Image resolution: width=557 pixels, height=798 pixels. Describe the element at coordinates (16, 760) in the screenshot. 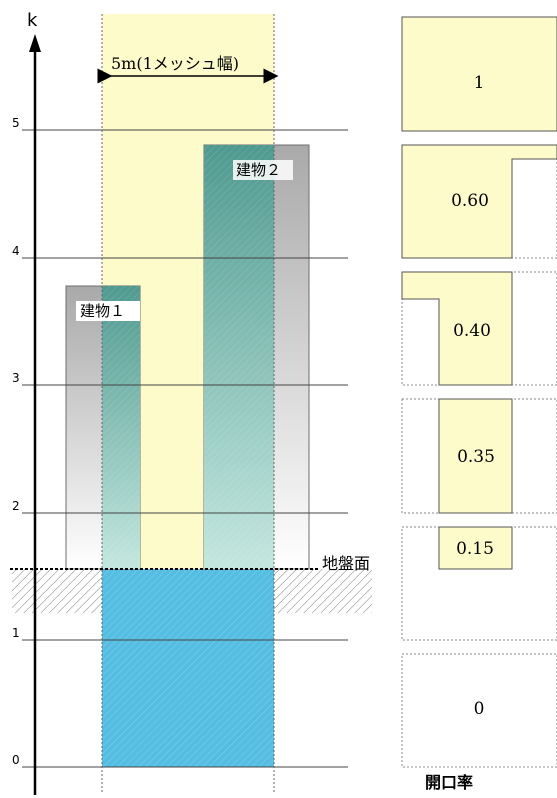

I see `k-tick-0: 0` at that location.